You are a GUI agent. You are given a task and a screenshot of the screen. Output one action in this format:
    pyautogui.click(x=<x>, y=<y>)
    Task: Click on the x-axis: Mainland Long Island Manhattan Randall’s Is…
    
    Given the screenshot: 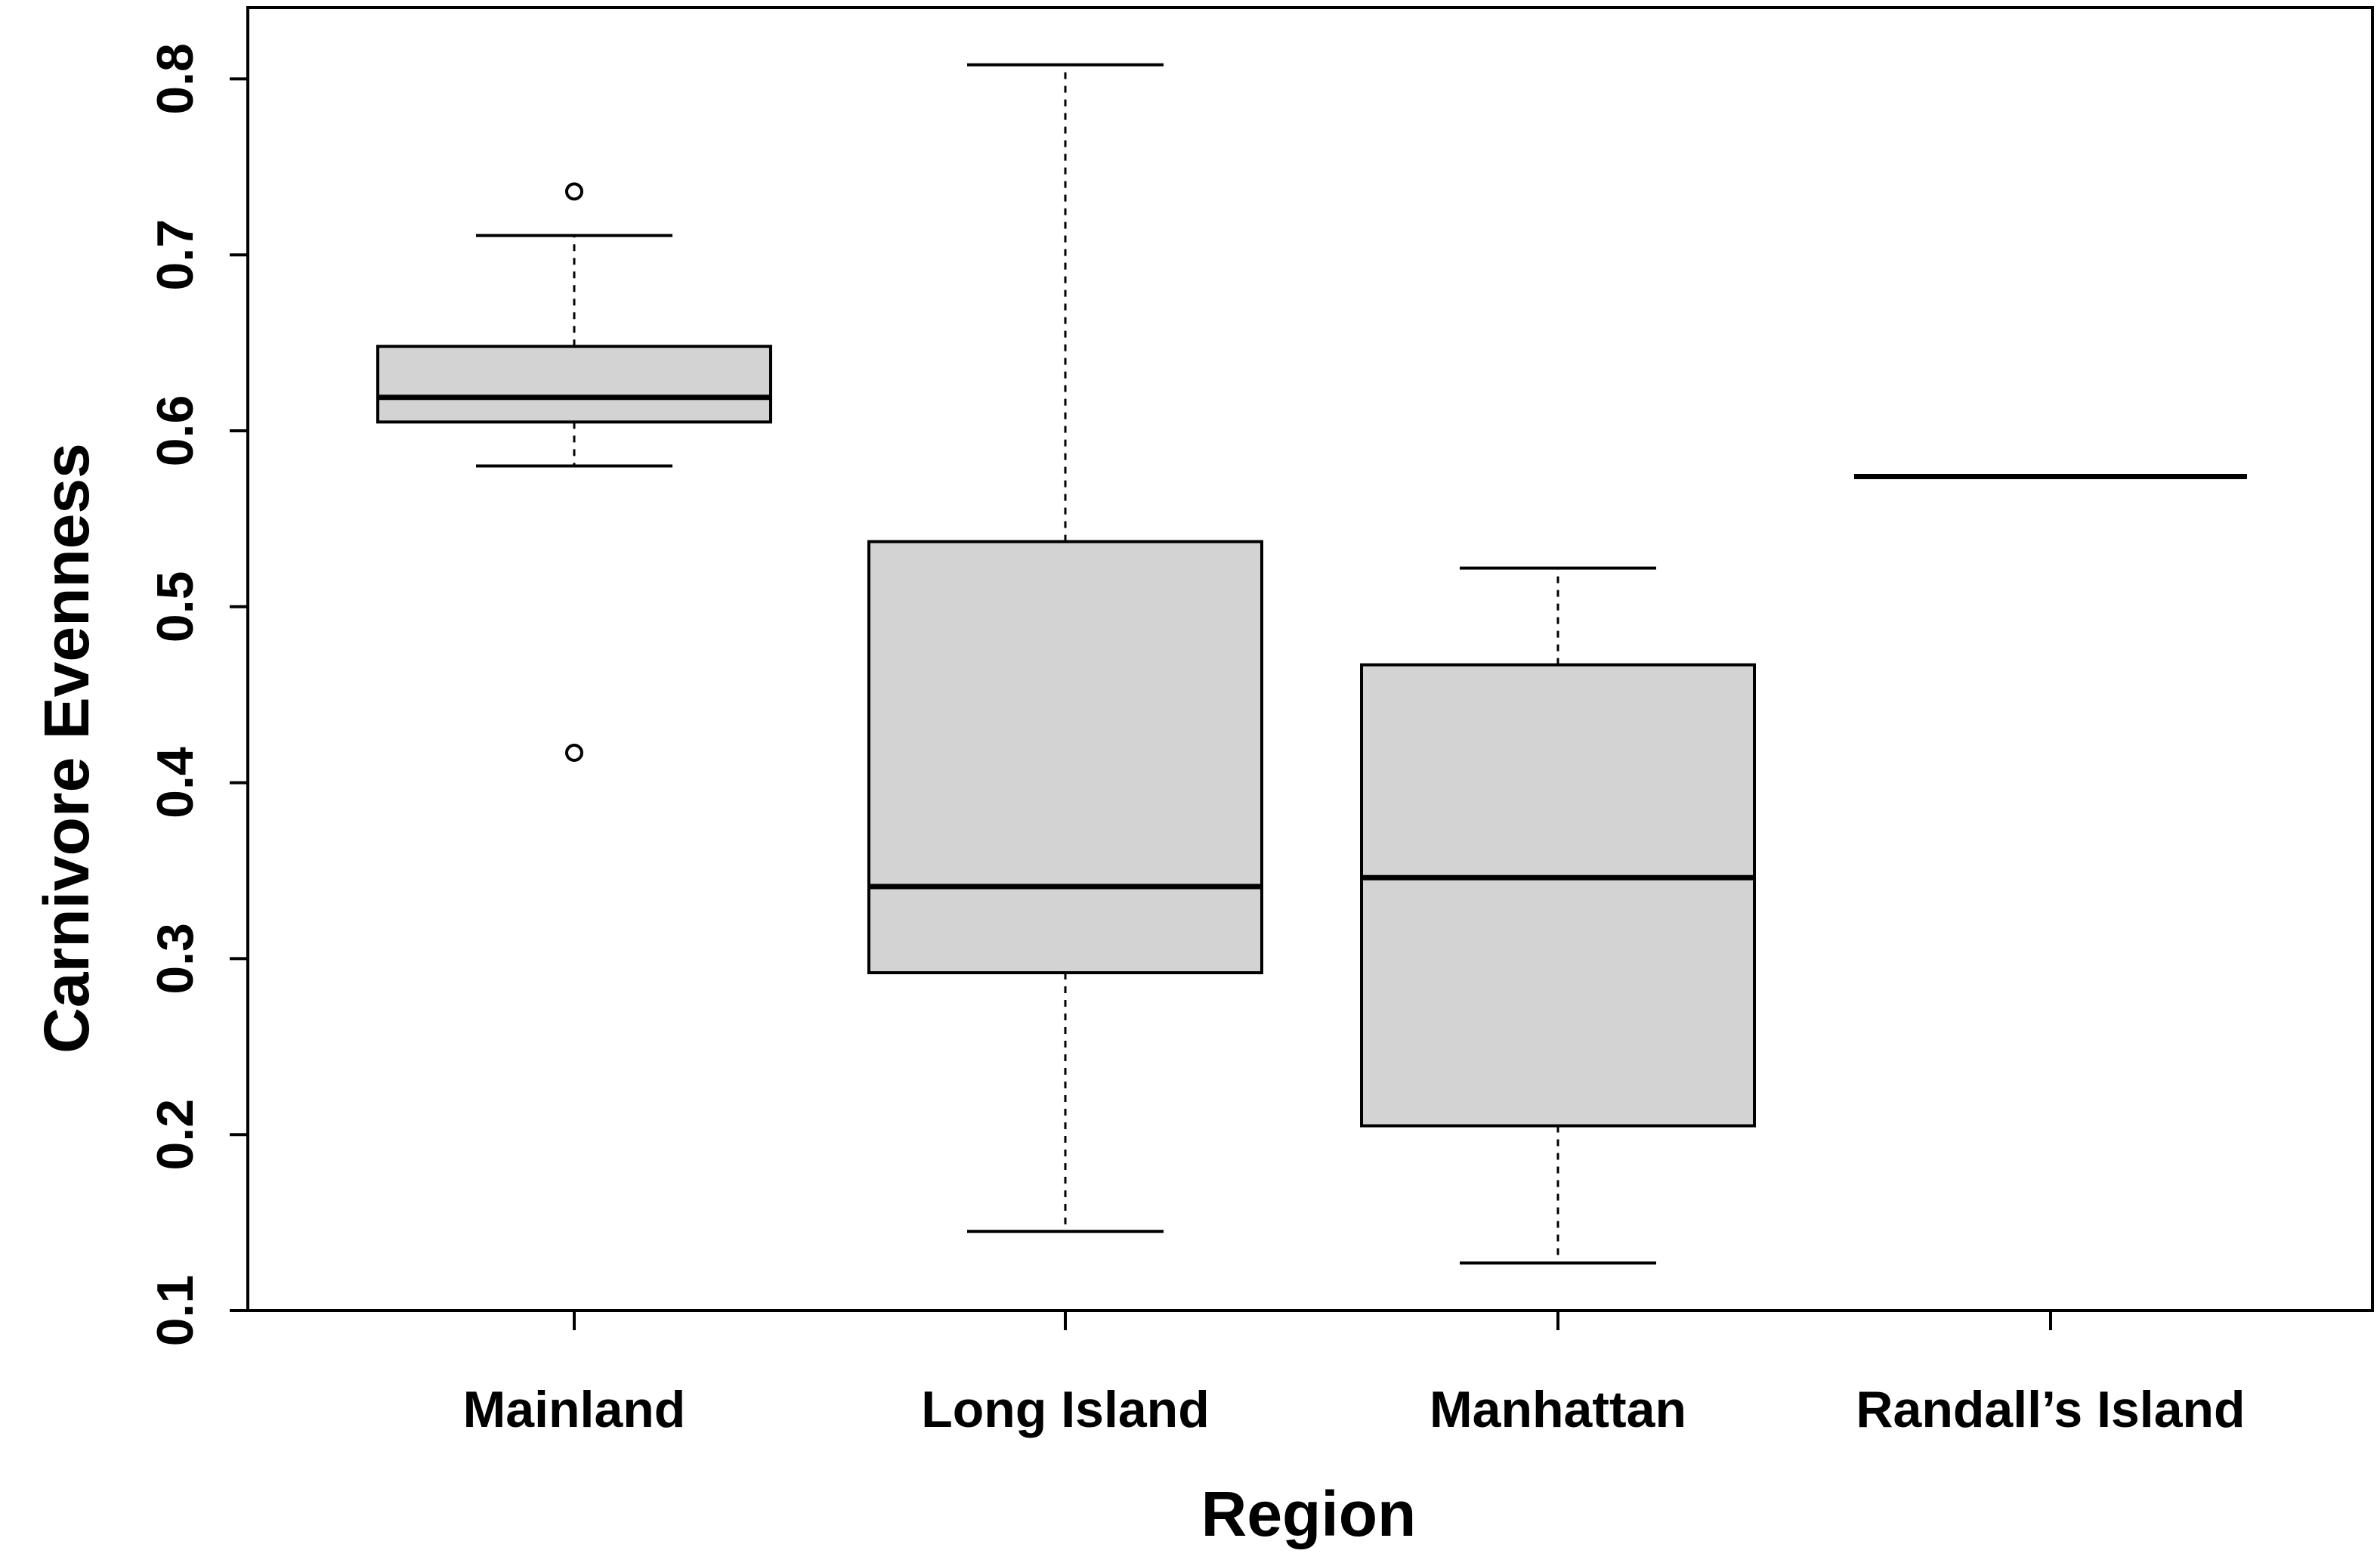 What is the action you would take?
    pyautogui.click(x=1354, y=1374)
    